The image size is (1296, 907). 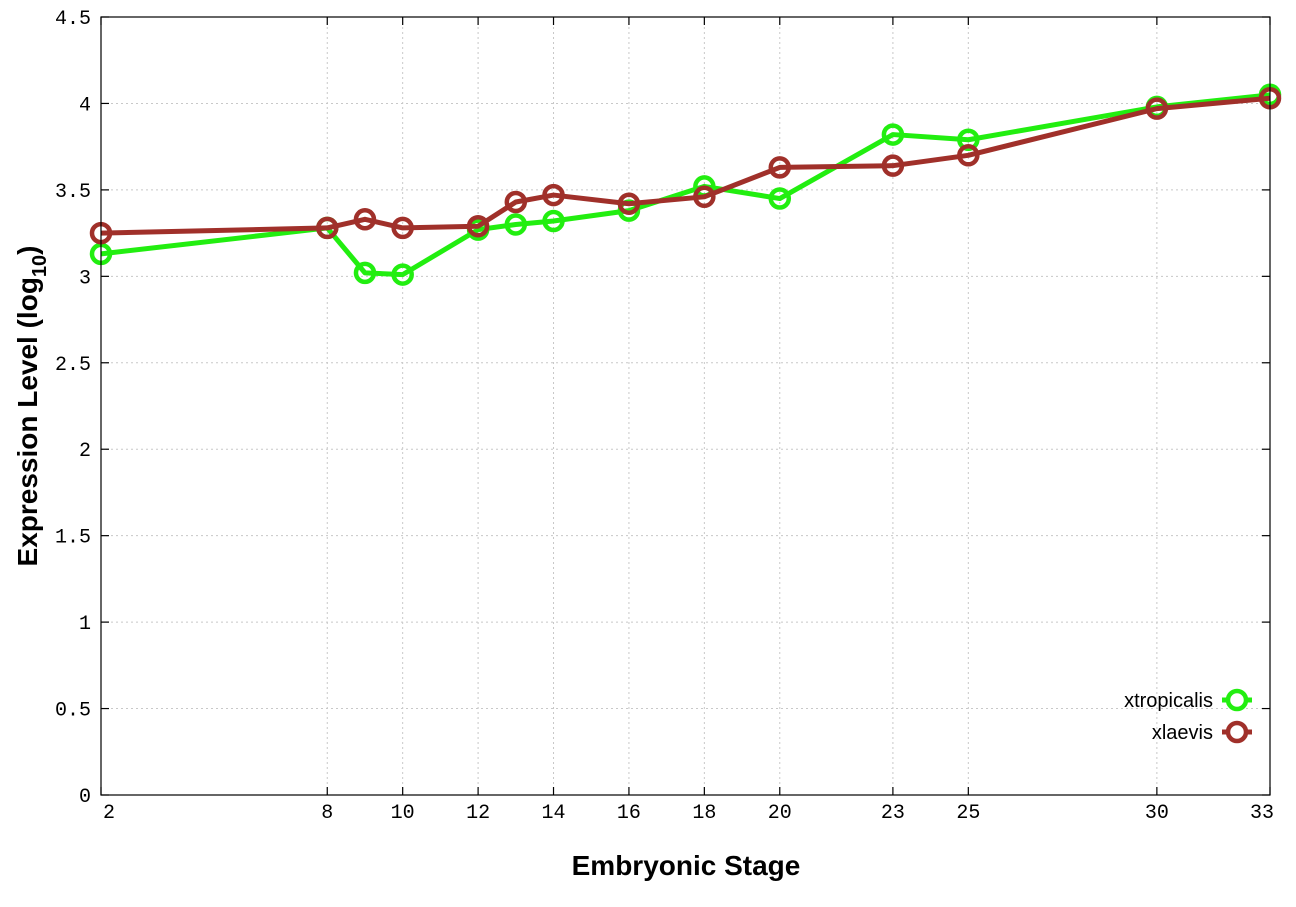 I want to click on y-axis-title-main: Expression Level (log, so click(x=27, y=421).